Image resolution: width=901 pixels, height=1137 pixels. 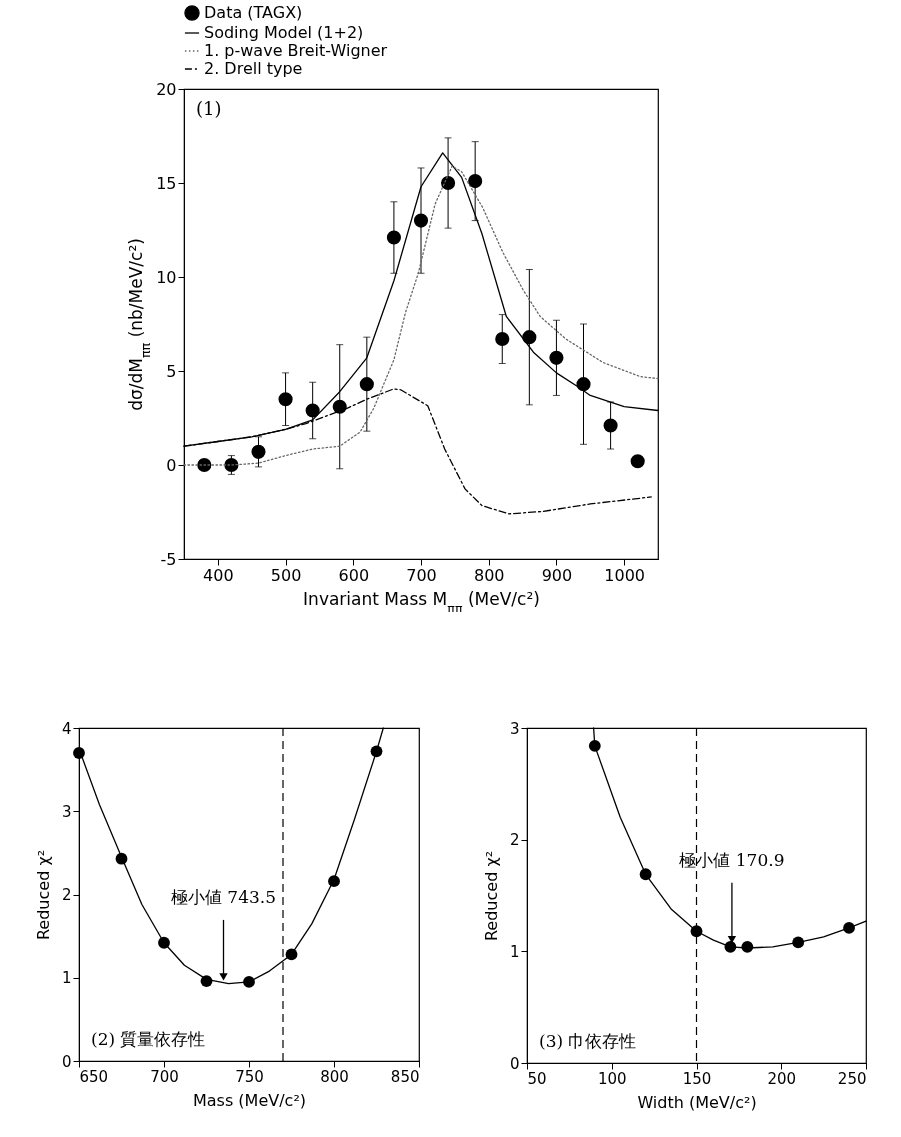 What do you see at coordinates (94, 1076) in the screenshot?
I see `x-tick-label: 650` at bounding box center [94, 1076].